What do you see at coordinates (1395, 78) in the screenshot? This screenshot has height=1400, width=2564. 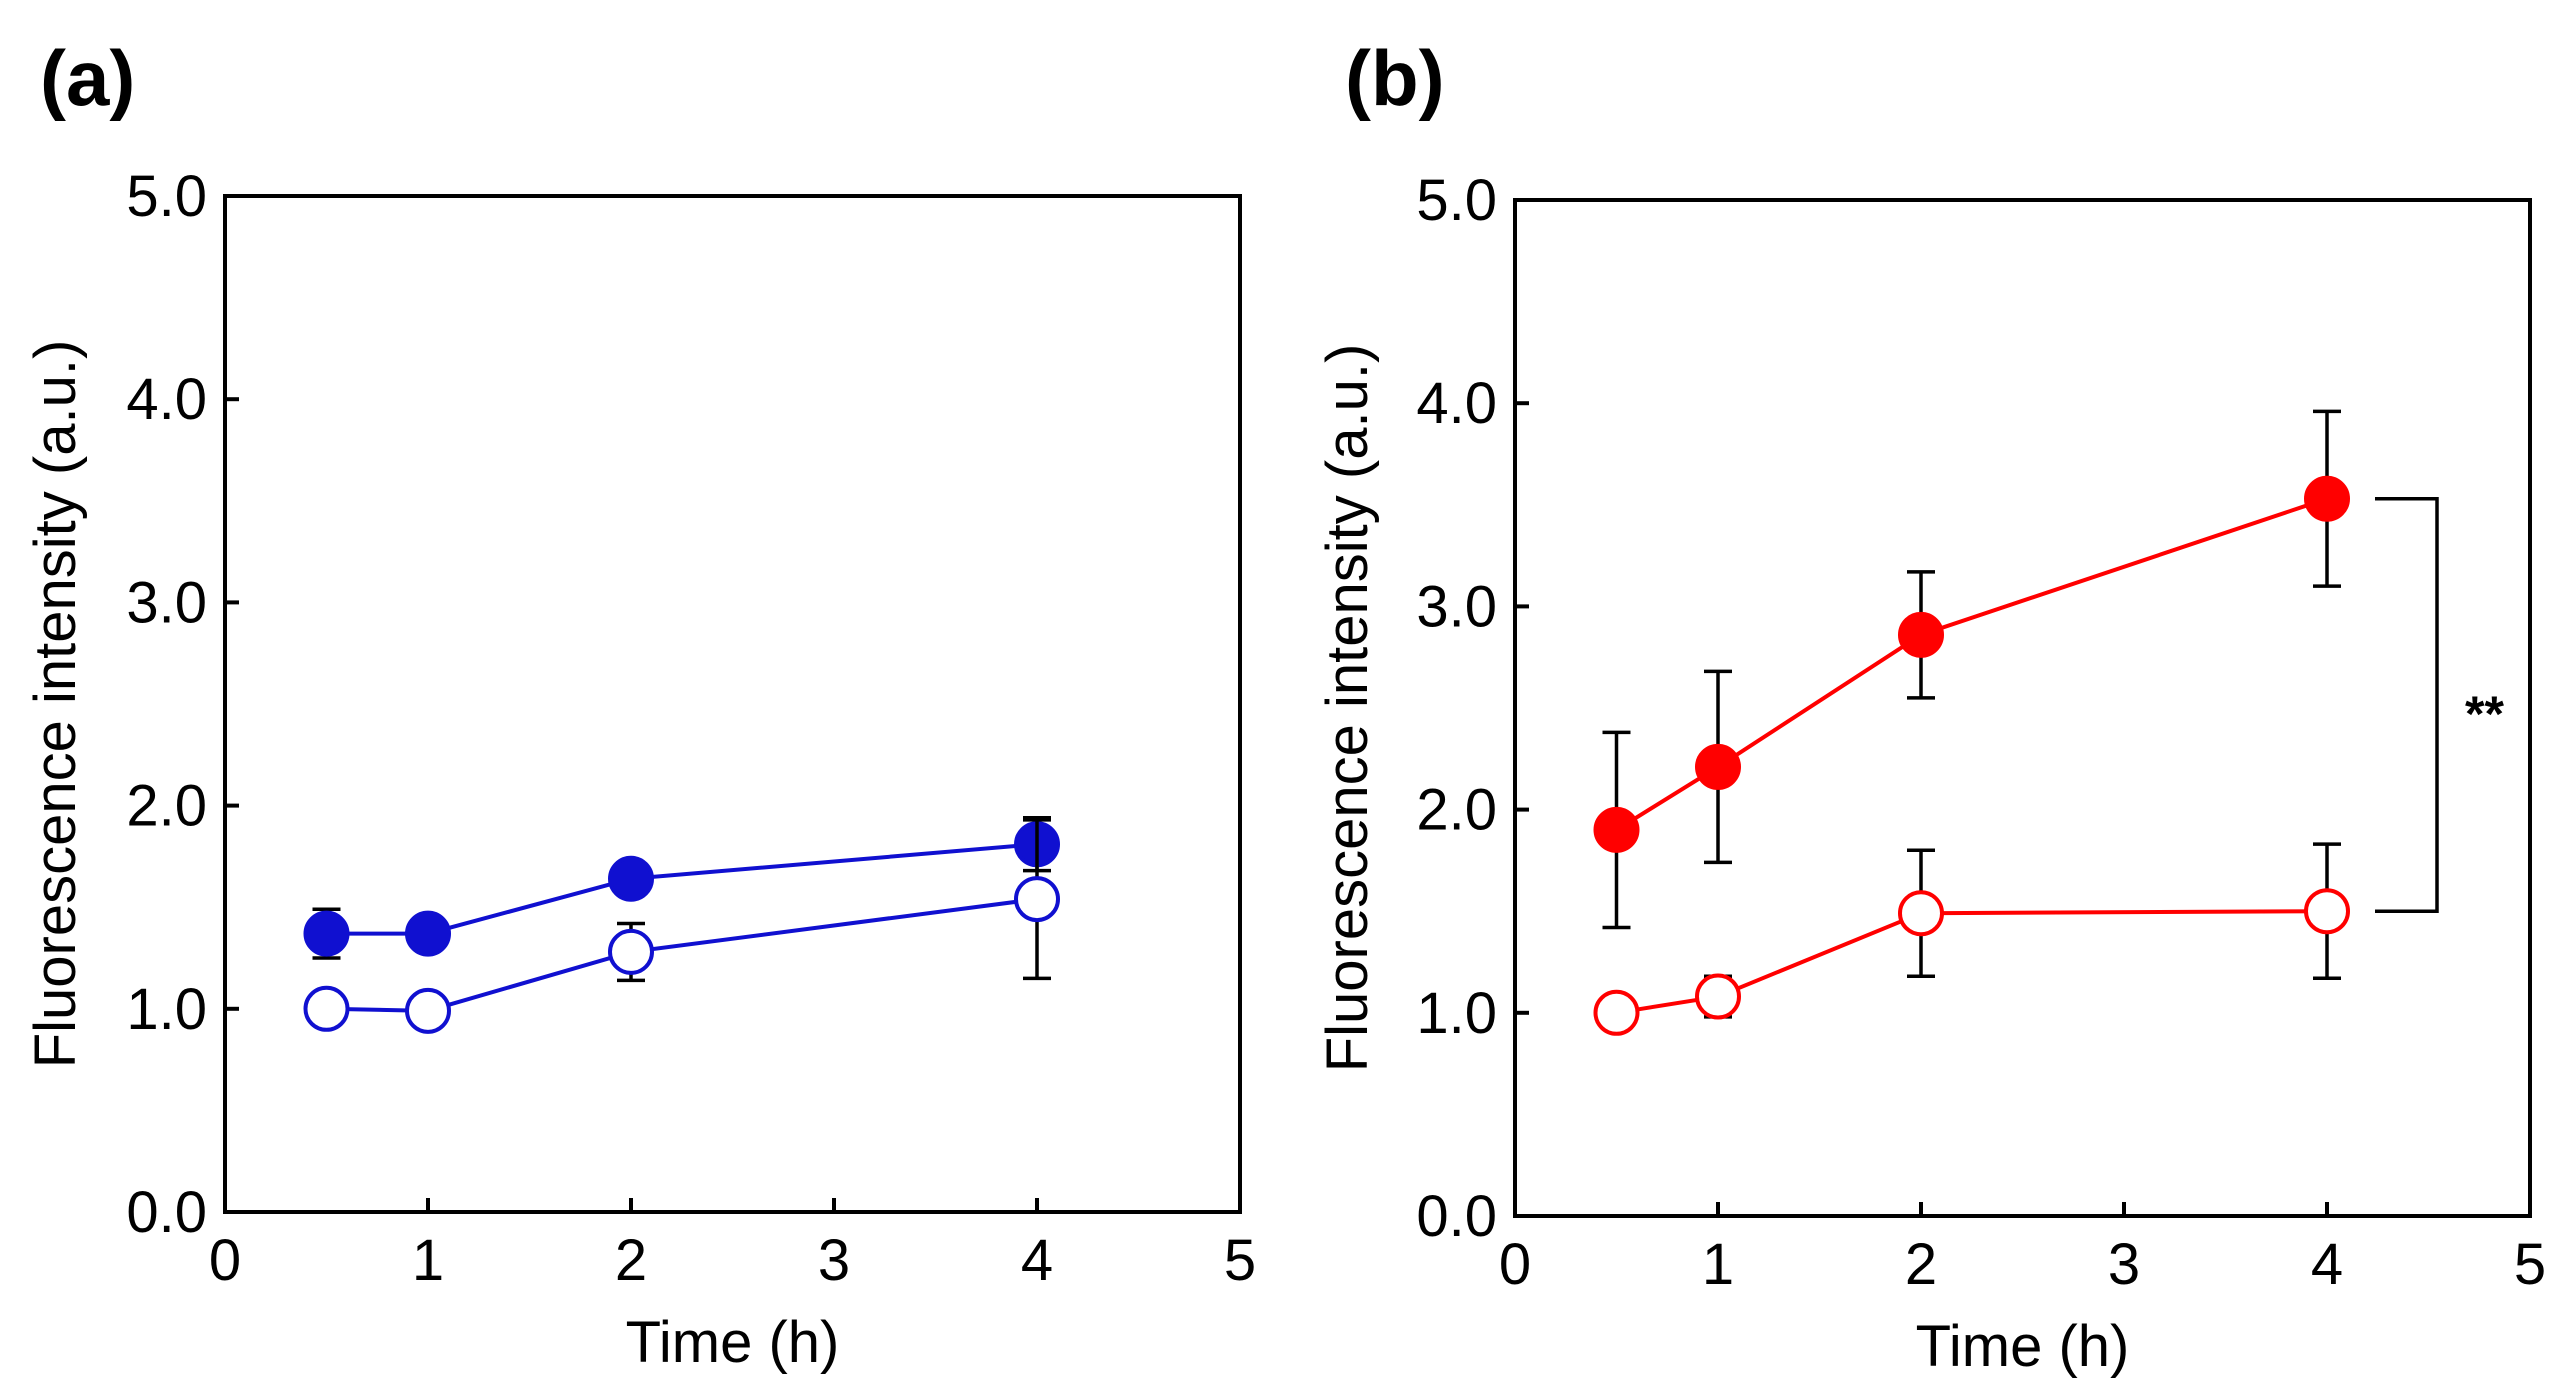 I see `panel-label: (b)` at bounding box center [1395, 78].